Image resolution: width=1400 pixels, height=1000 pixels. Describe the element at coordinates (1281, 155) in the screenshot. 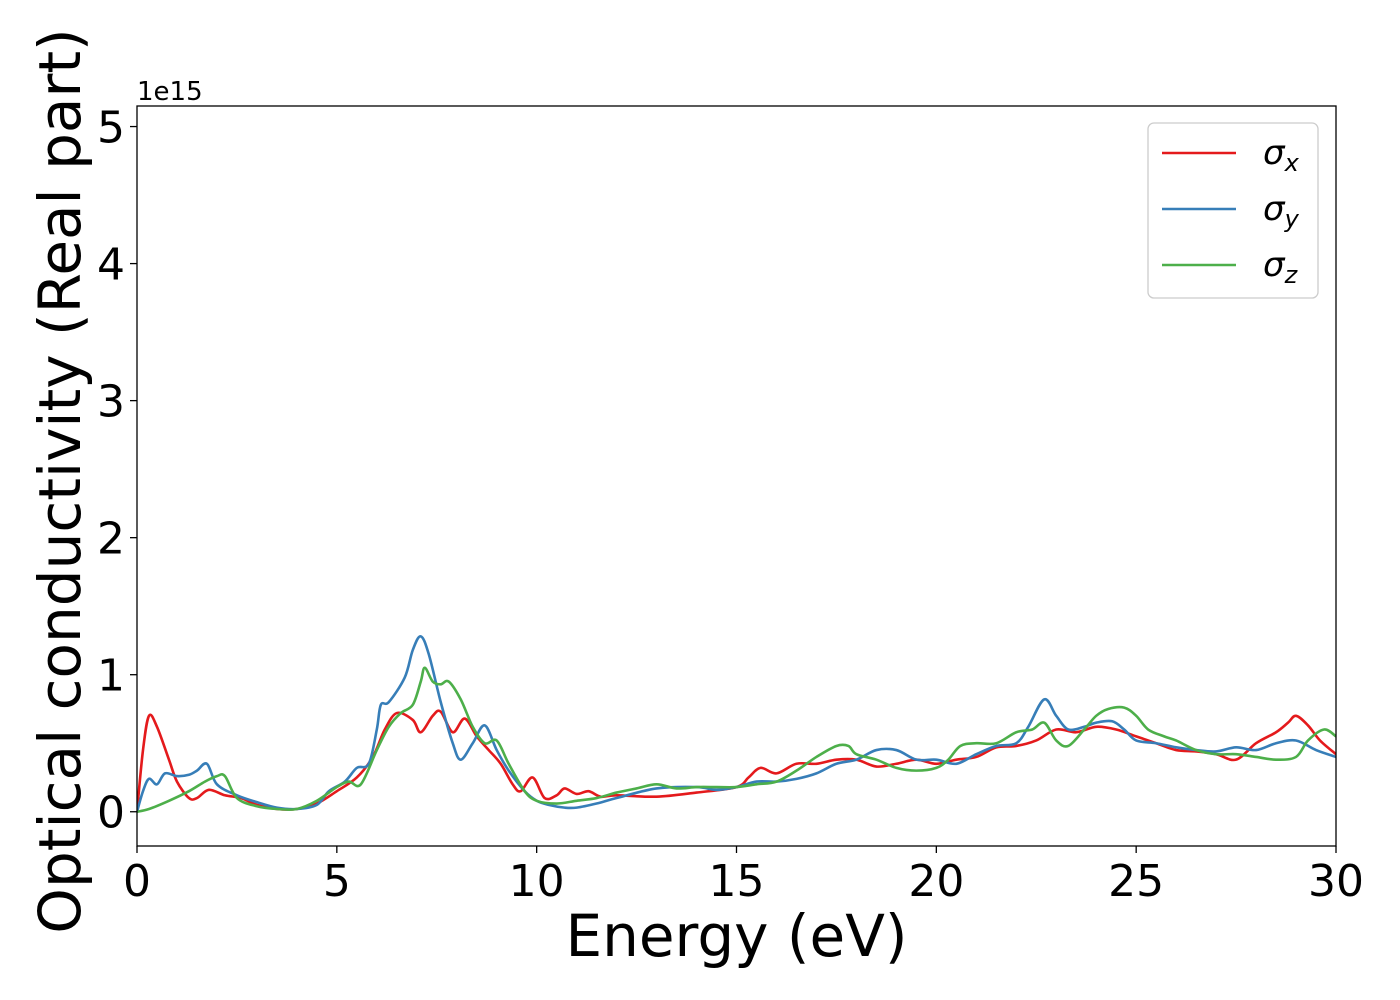

I see `legend-label-x: σx` at that location.